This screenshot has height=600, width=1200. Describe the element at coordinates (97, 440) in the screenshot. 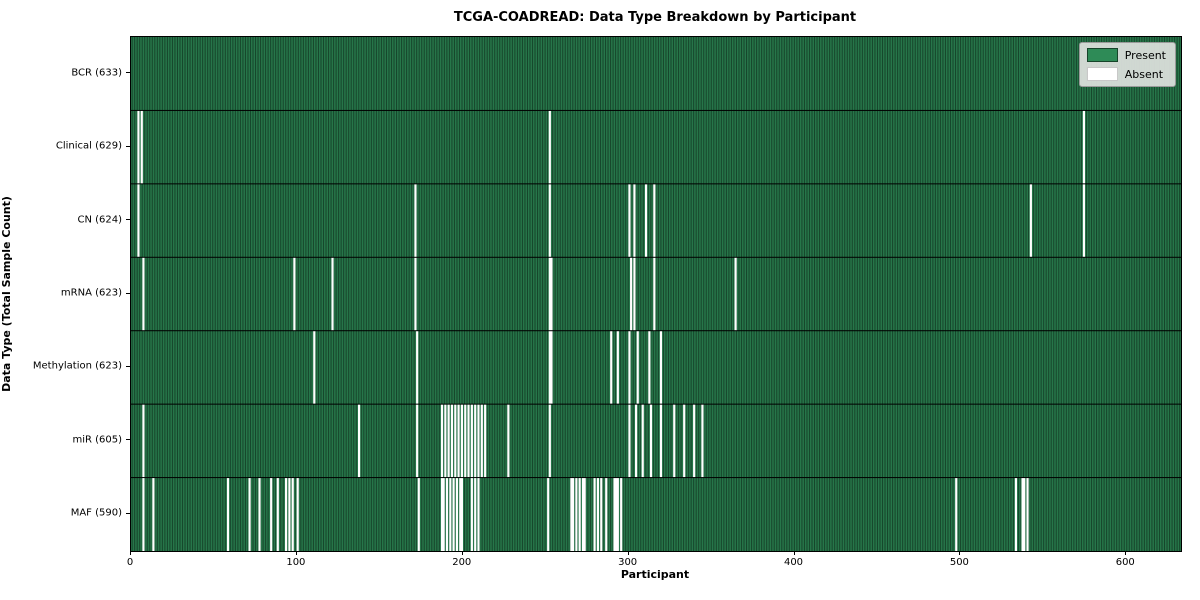

I see `y-tick-label-mir: miR (605)` at that location.